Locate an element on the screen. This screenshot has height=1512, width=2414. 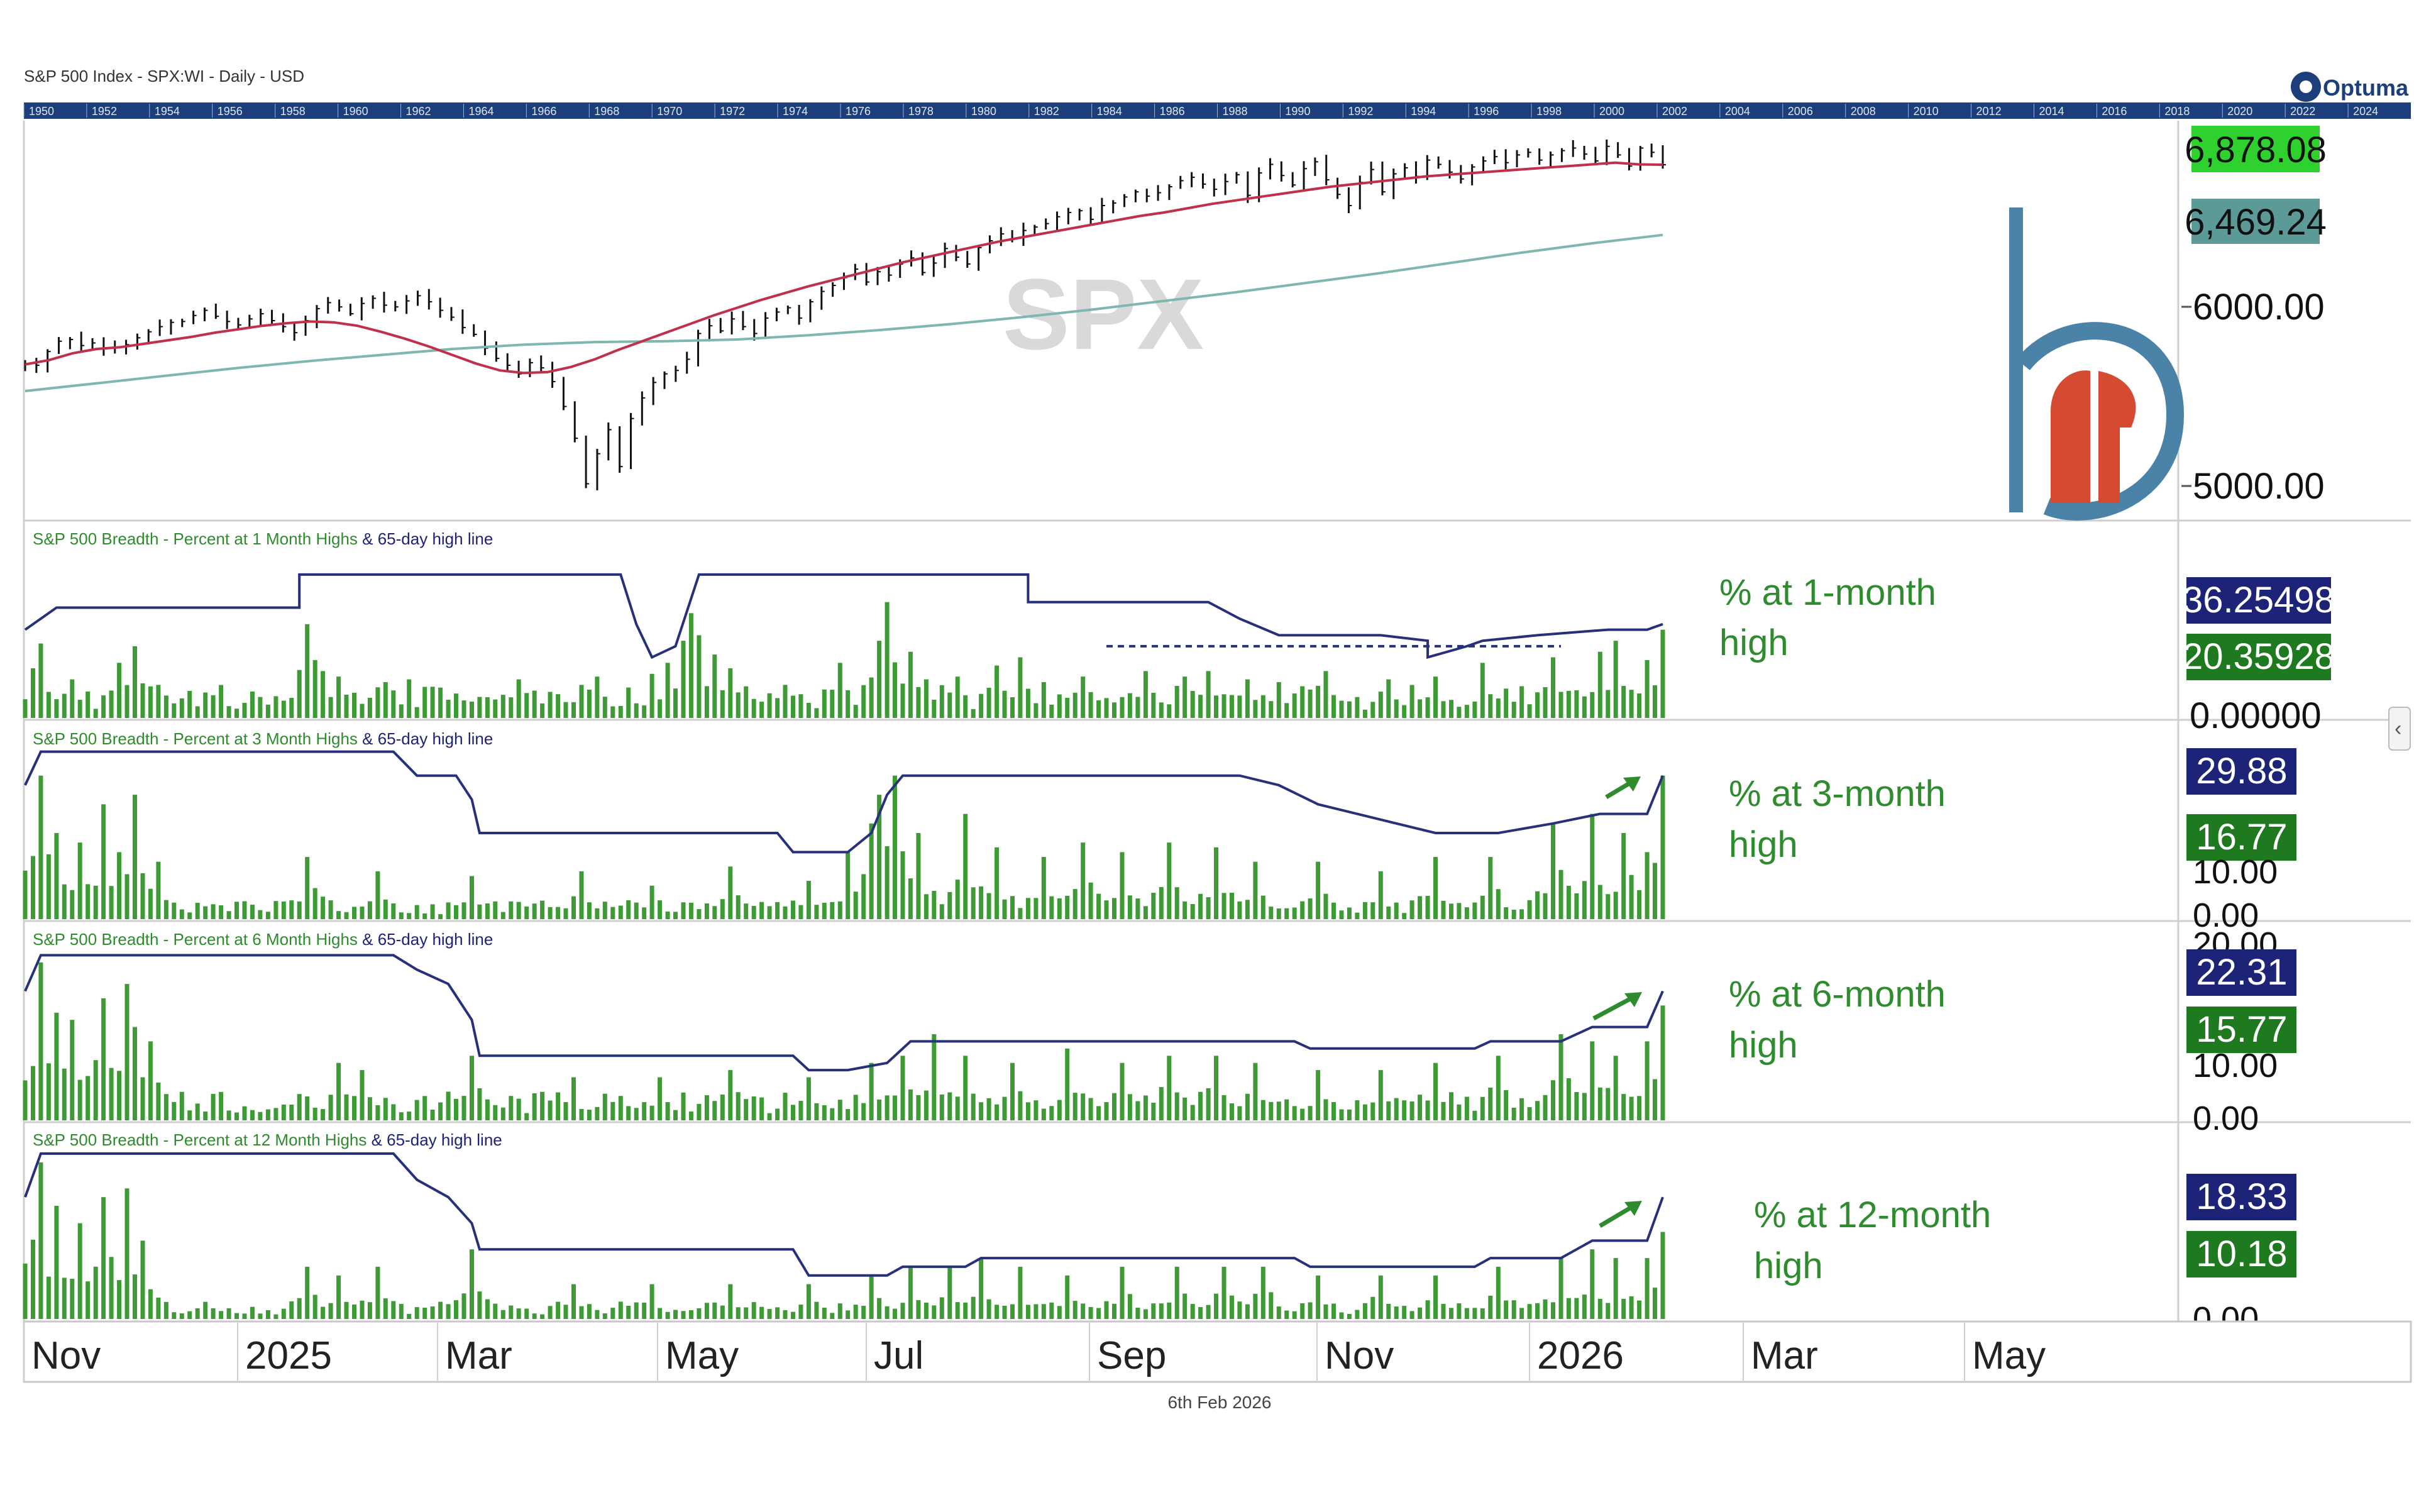
x-axis-label: Mar is located at coordinates (479, 1355).